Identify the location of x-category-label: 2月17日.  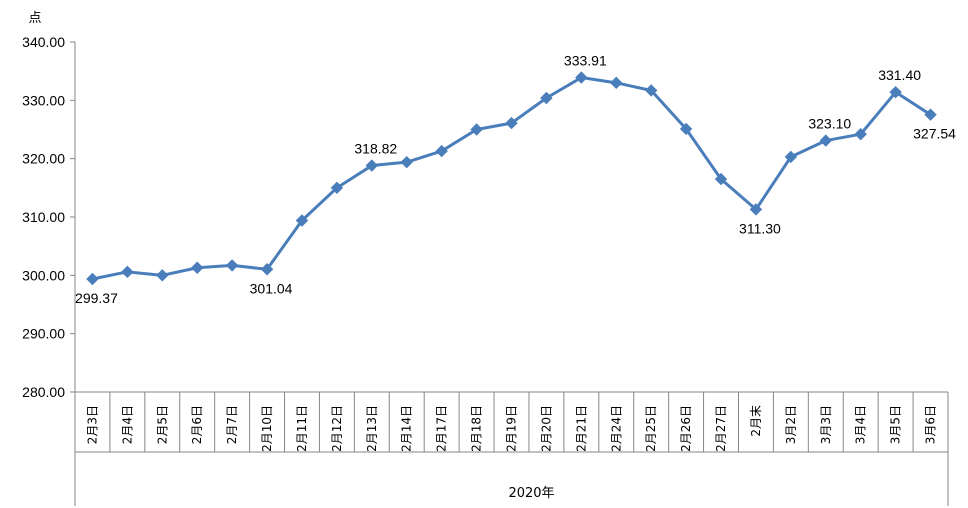
(442, 428).